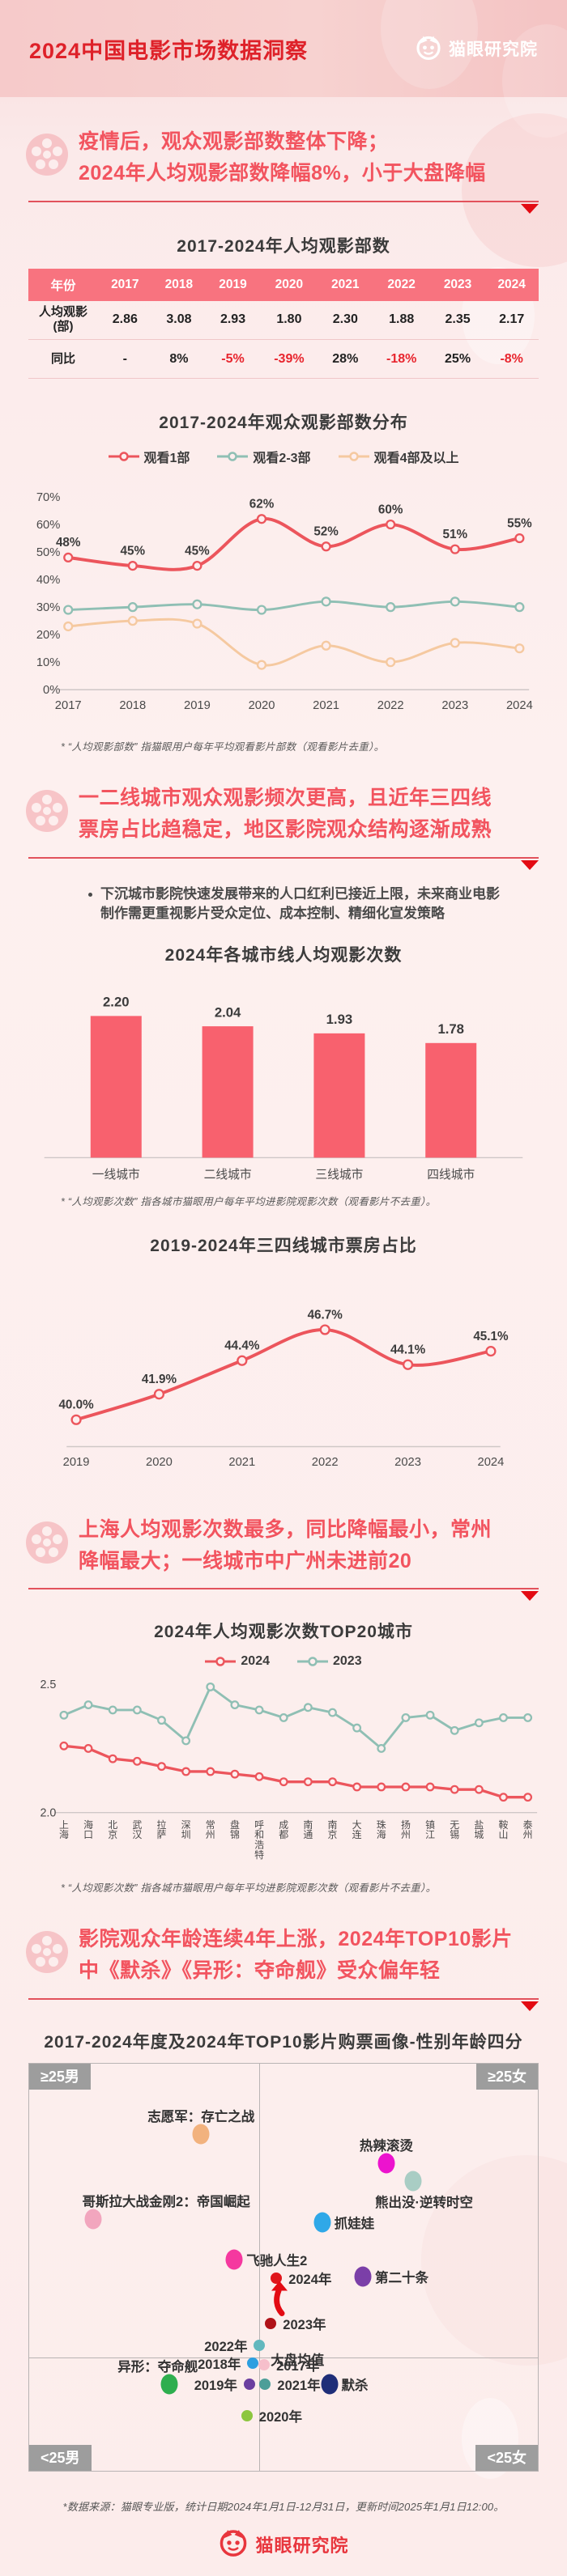 The image size is (567, 2576). I want to click on svg-text: 2.5, so click(48, 1684).